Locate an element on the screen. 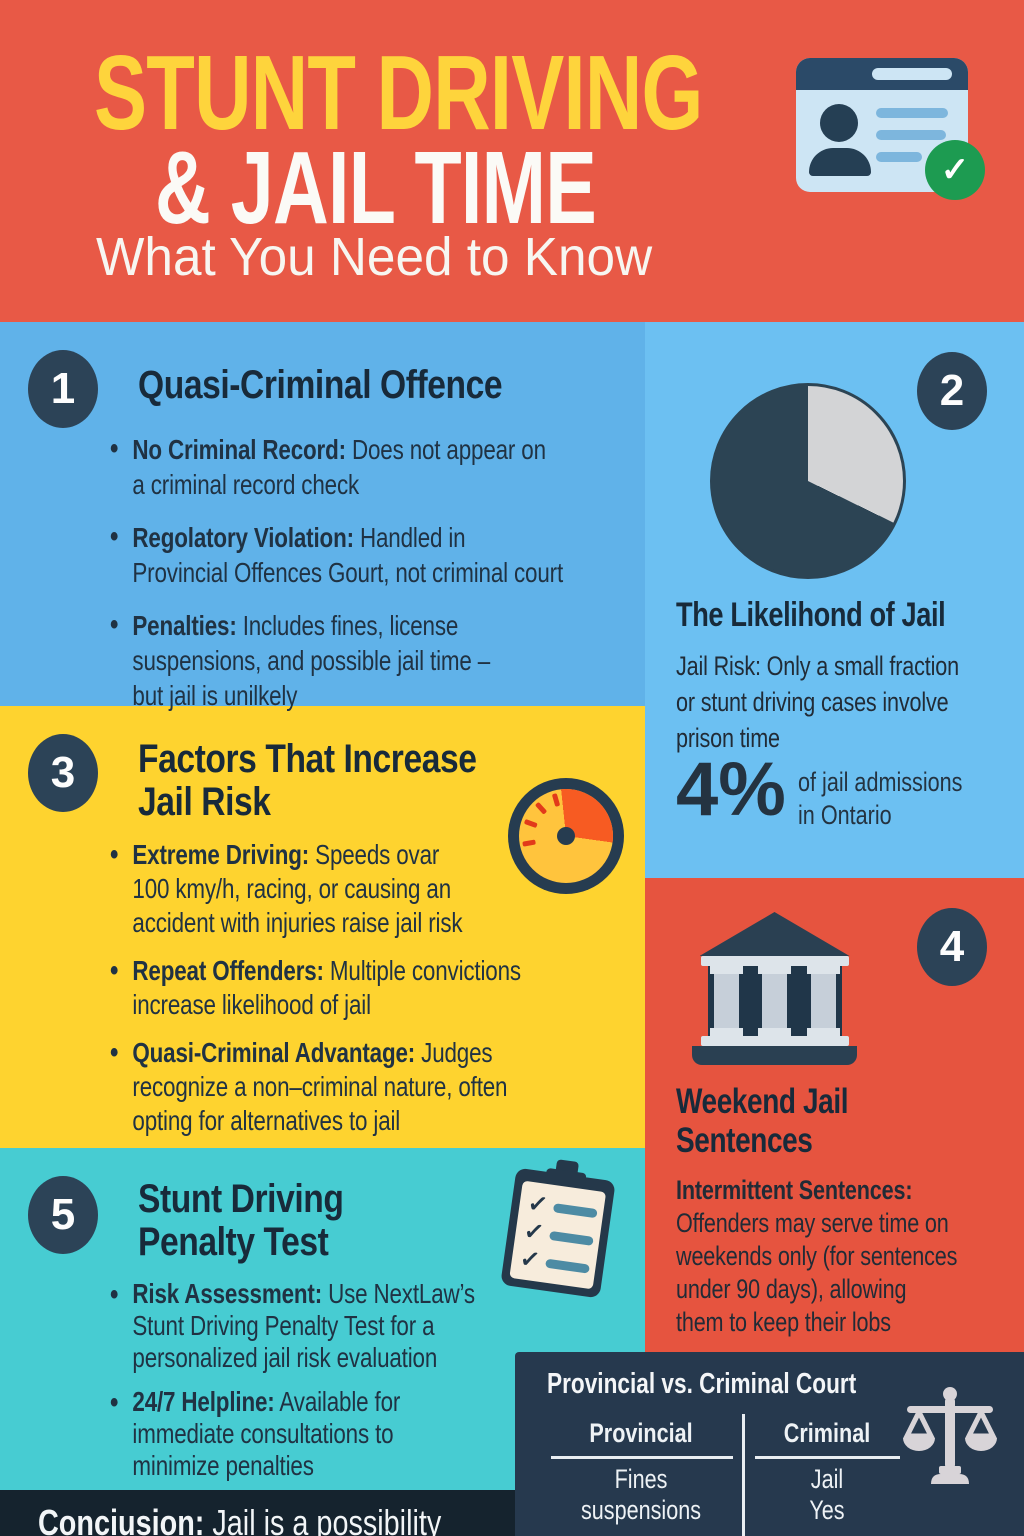 The height and width of the screenshot is (1536, 1024). scales-of-justice-icon is located at coordinates (950, 1435).